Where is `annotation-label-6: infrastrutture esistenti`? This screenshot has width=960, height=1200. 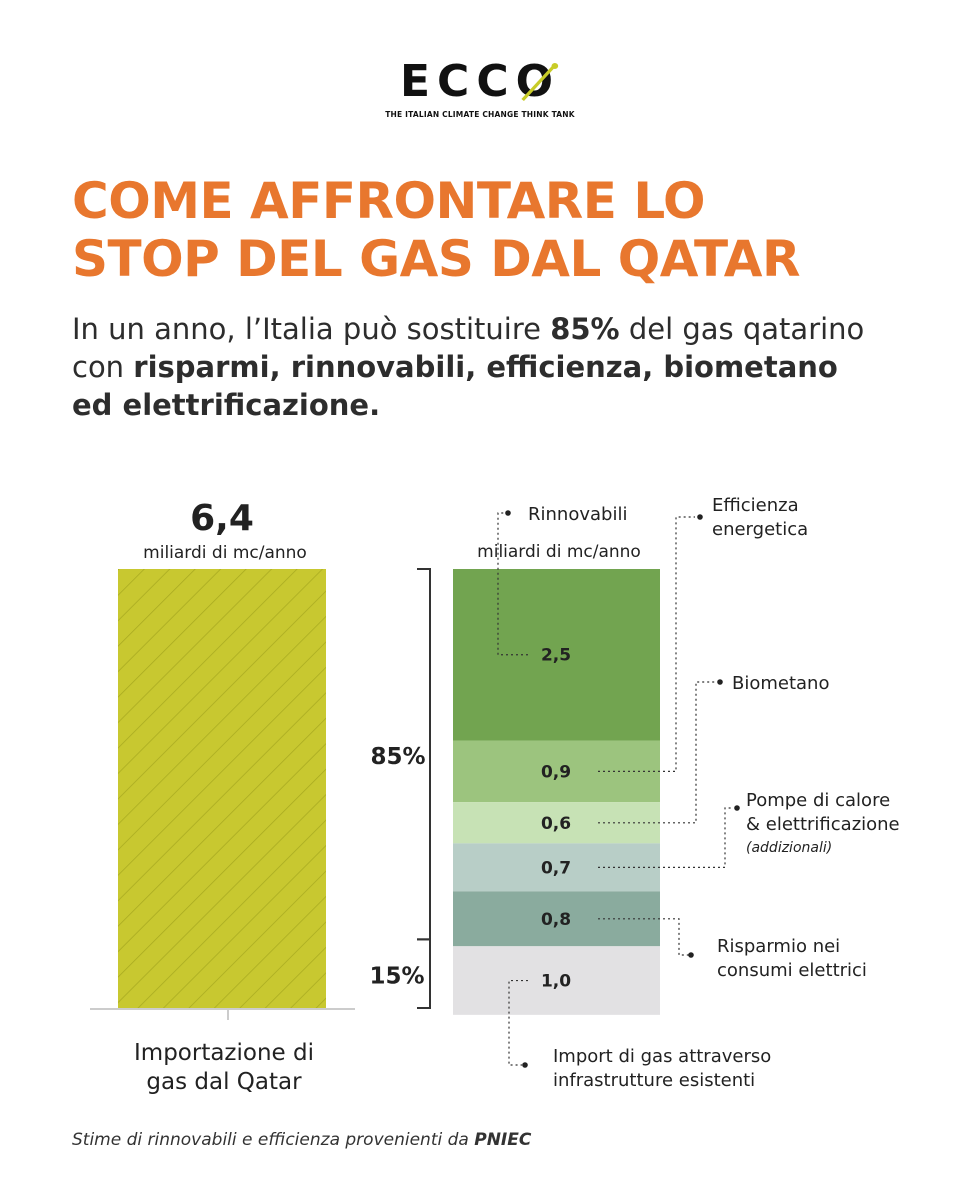 annotation-label-6: infrastrutture esistenti is located at coordinates (654, 1080).